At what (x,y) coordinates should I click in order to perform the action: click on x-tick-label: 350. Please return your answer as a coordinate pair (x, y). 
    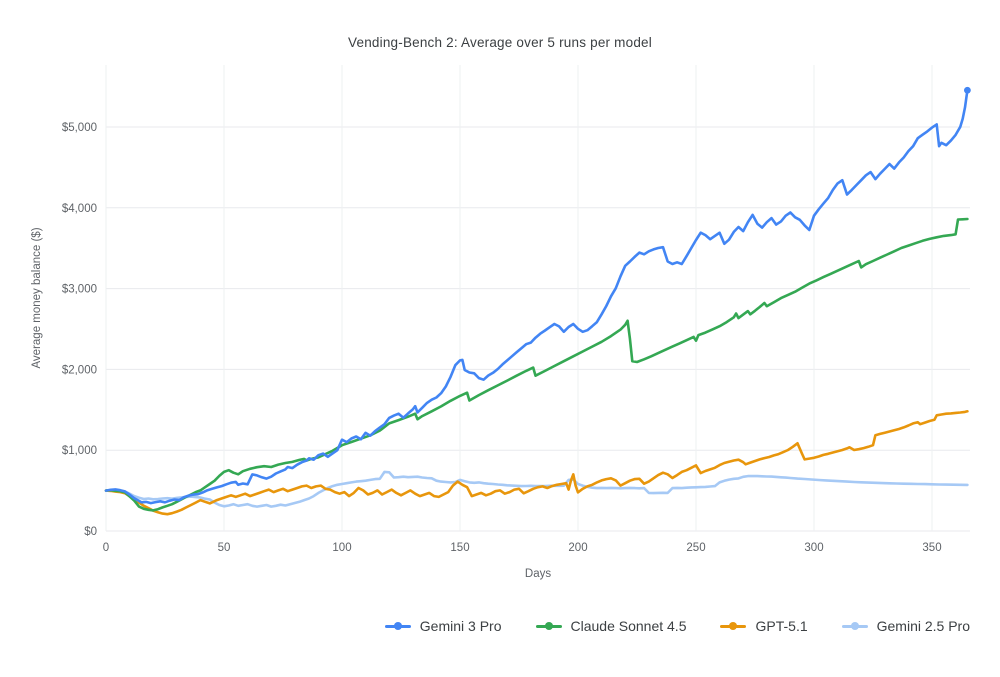
    Looking at the image, I should click on (931, 548).